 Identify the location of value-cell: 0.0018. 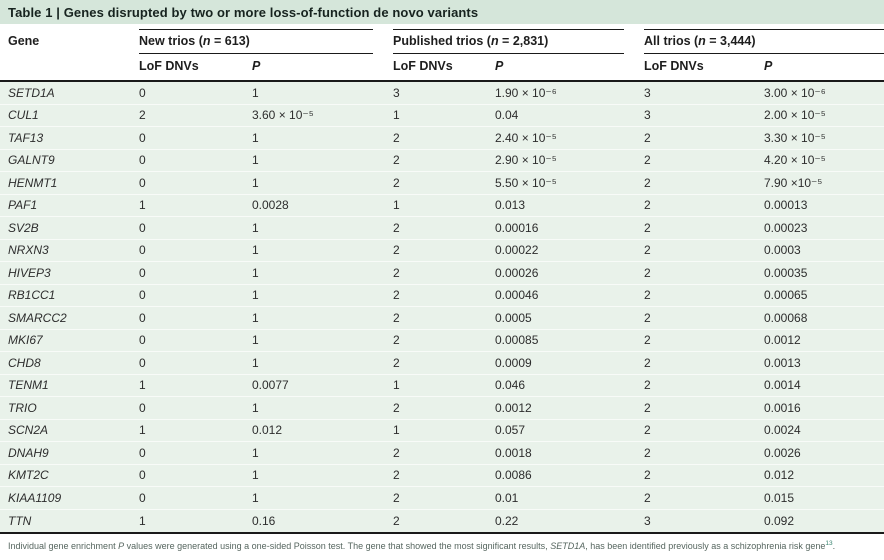
(513, 452).